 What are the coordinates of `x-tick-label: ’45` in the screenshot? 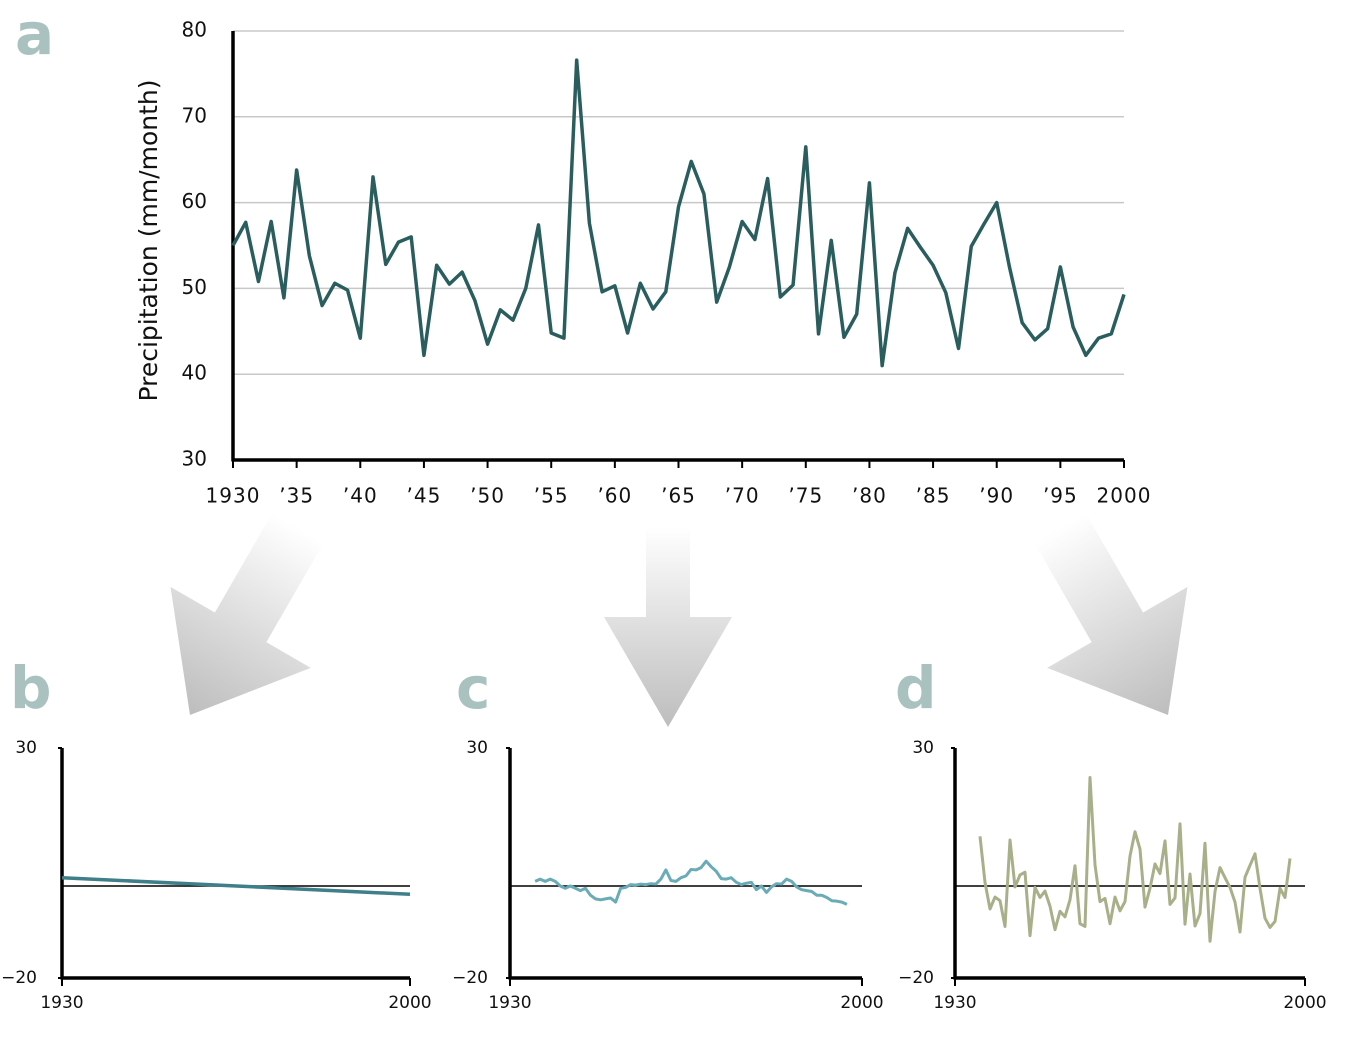 It's located at (424, 496).